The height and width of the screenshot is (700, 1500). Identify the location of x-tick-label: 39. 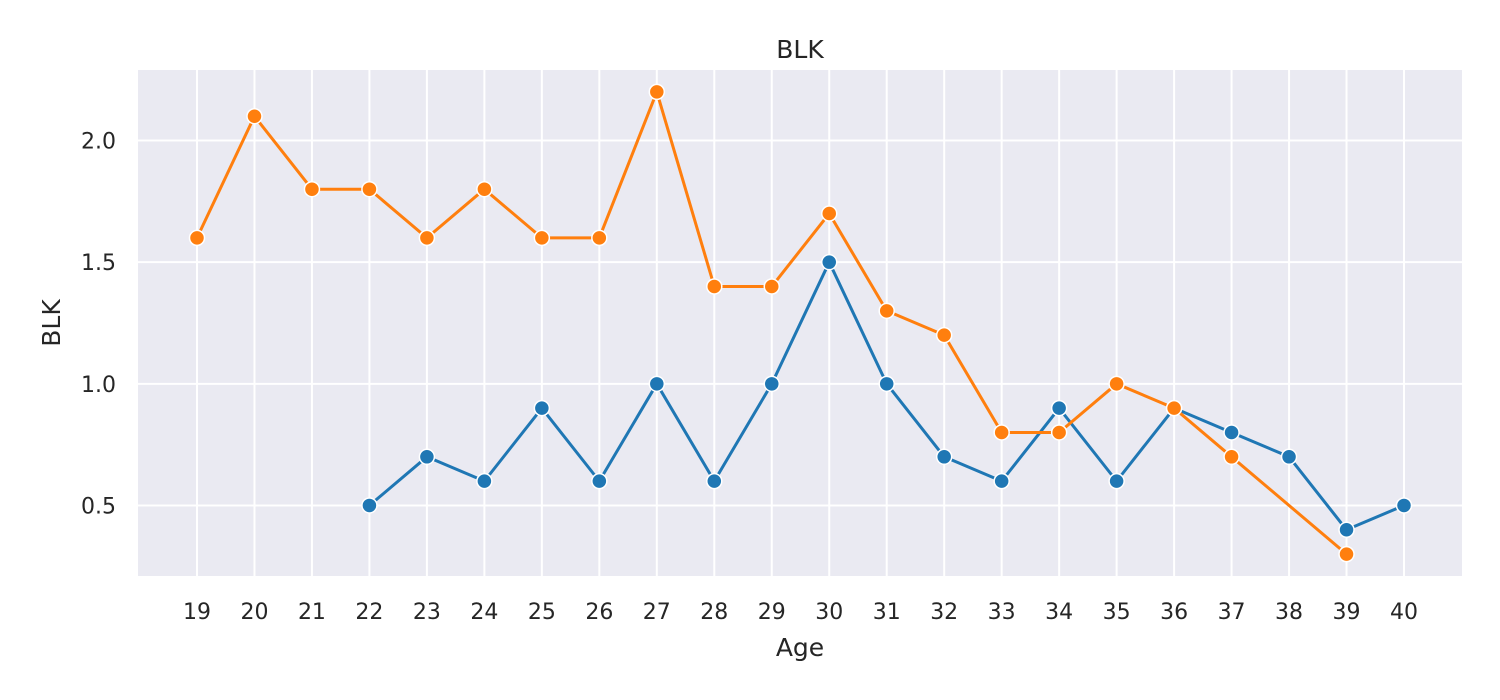
(1347, 612).